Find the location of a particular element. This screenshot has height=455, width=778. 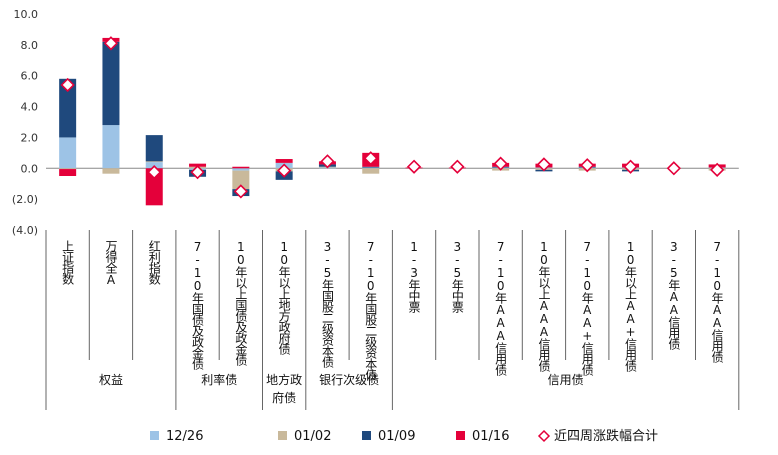

legend-label: 01/02 is located at coordinates (312, 436).